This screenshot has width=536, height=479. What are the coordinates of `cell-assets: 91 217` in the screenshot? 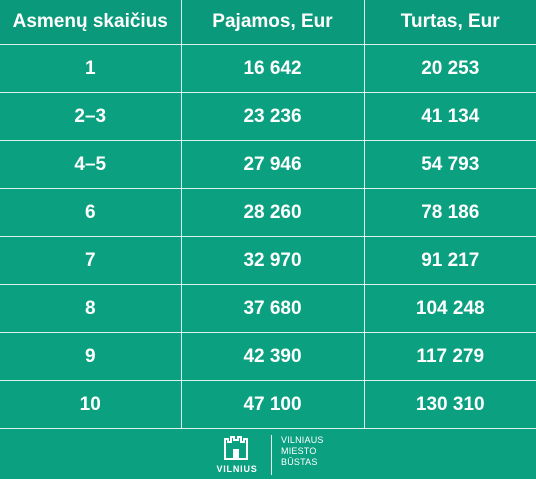 It's located at (450, 260).